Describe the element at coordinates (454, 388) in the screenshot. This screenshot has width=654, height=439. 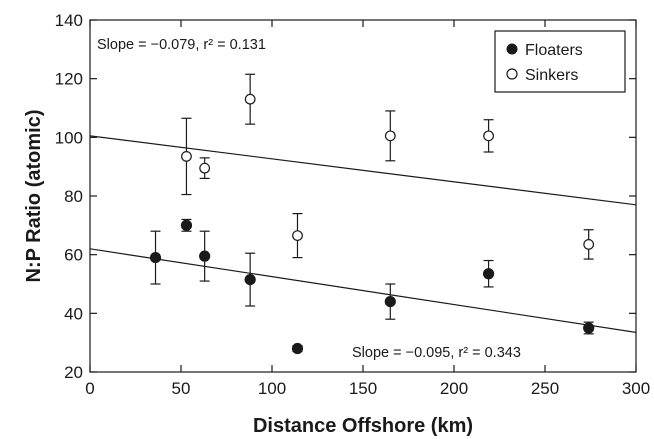
I see `x-tick-label: 200` at that location.